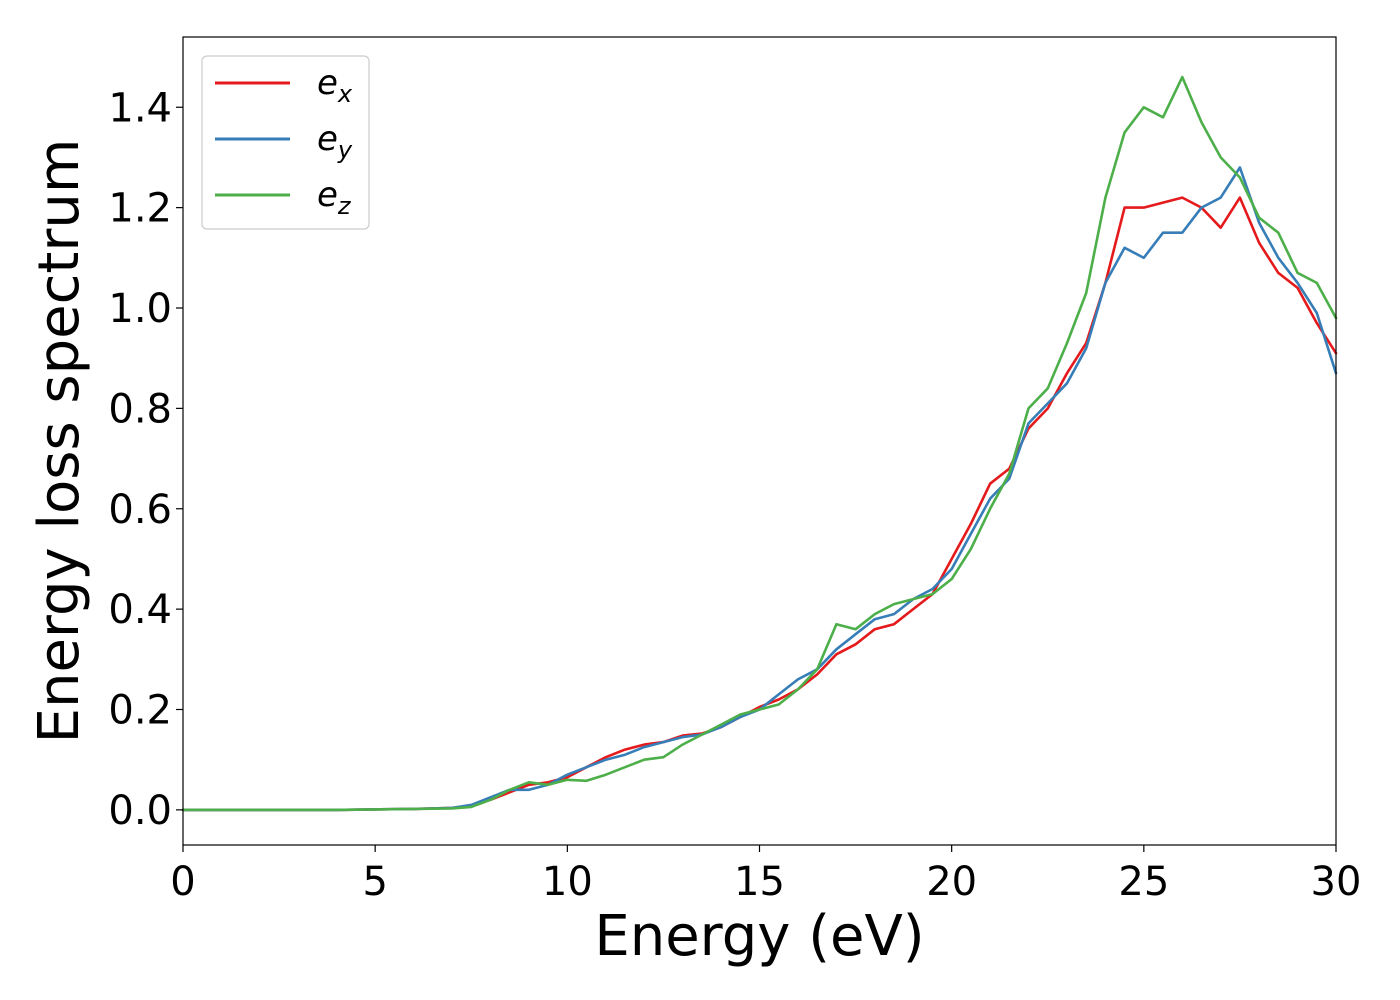 This screenshot has height=1000, width=1400. What do you see at coordinates (59, 441) in the screenshot?
I see `y-axis-title: Energy loss spectrum` at bounding box center [59, 441].